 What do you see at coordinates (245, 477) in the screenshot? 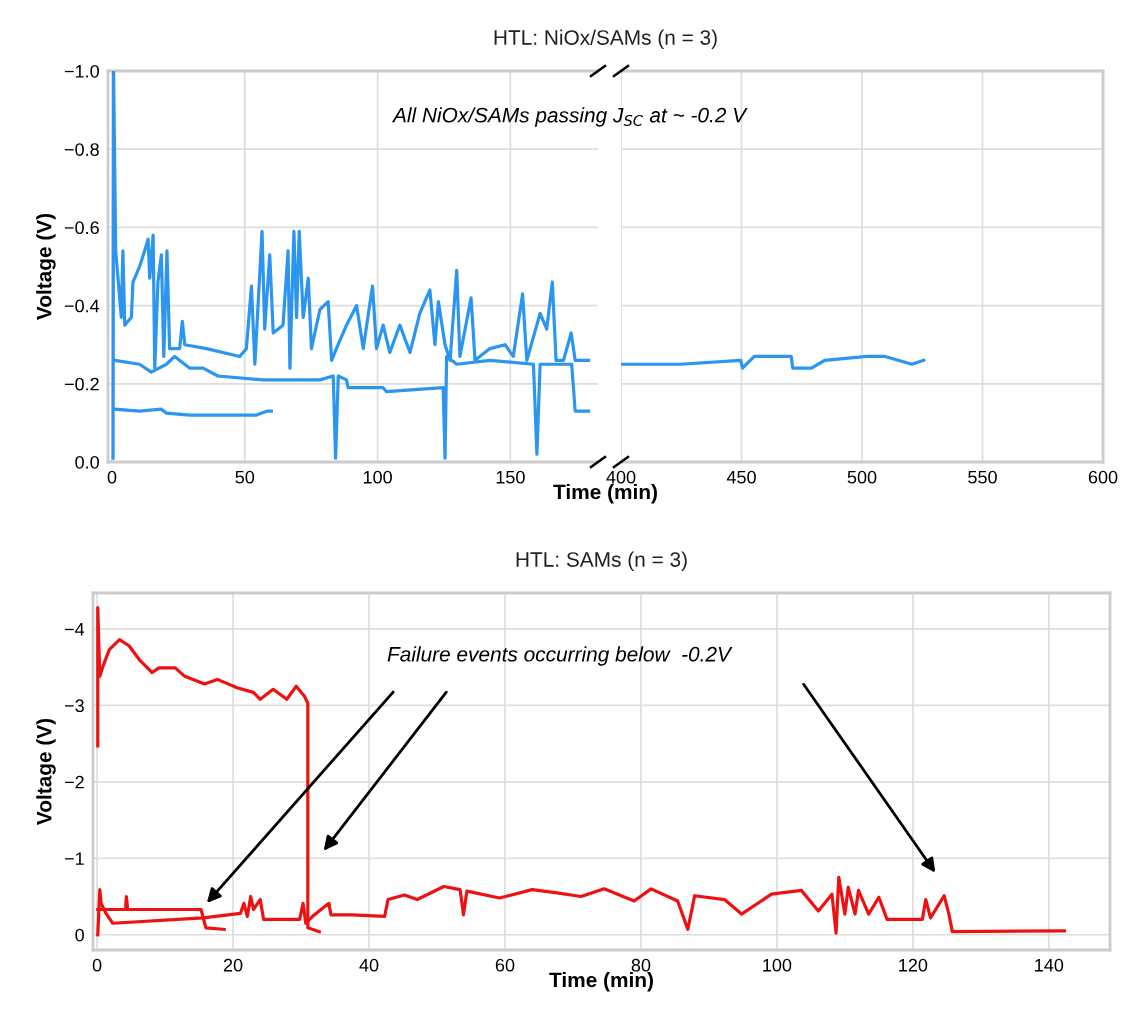
I see `x-tick-label: 50` at bounding box center [245, 477].